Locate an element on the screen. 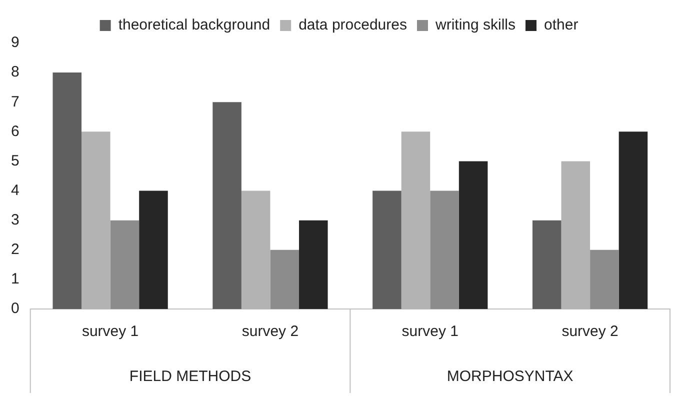 The image size is (688, 405). y-tick-label: 1 is located at coordinates (15, 279).